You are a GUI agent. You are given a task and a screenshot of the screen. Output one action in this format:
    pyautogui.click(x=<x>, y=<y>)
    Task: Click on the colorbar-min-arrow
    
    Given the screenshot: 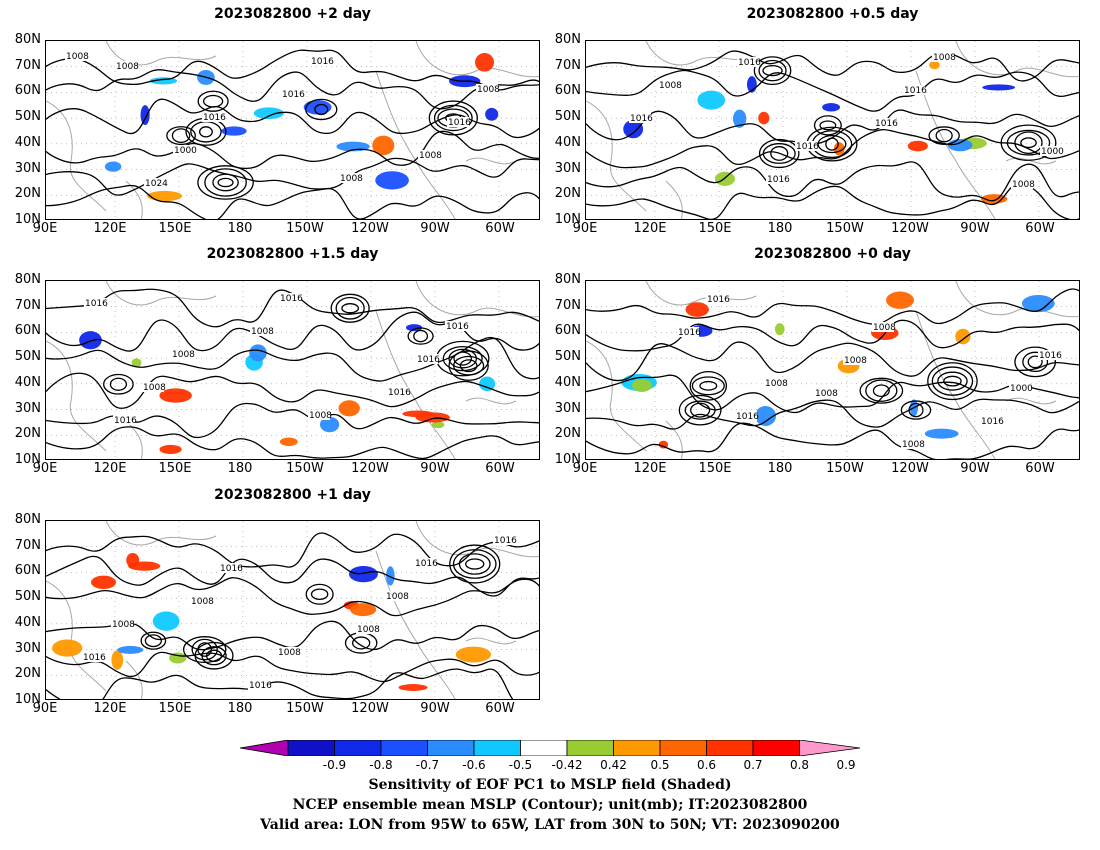 What is the action you would take?
    pyautogui.click(x=264, y=748)
    